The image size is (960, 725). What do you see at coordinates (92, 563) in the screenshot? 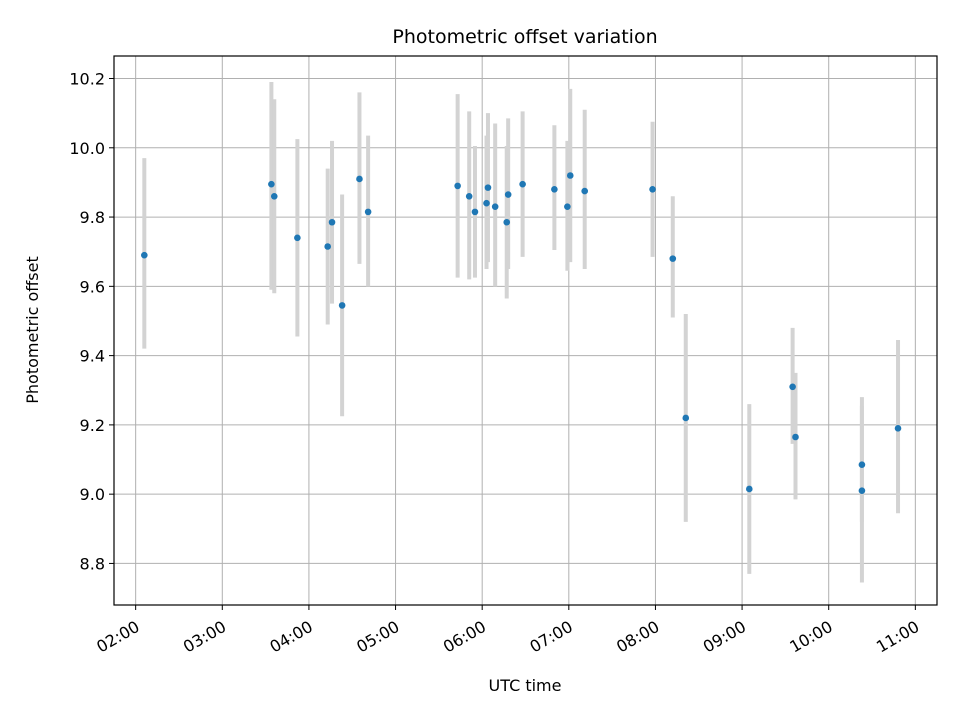
I see `y-tick-label: 8.8` at bounding box center [92, 563].